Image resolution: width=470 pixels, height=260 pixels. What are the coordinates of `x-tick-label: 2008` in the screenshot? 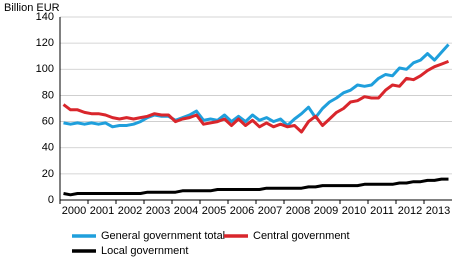 It's located at (298, 211).